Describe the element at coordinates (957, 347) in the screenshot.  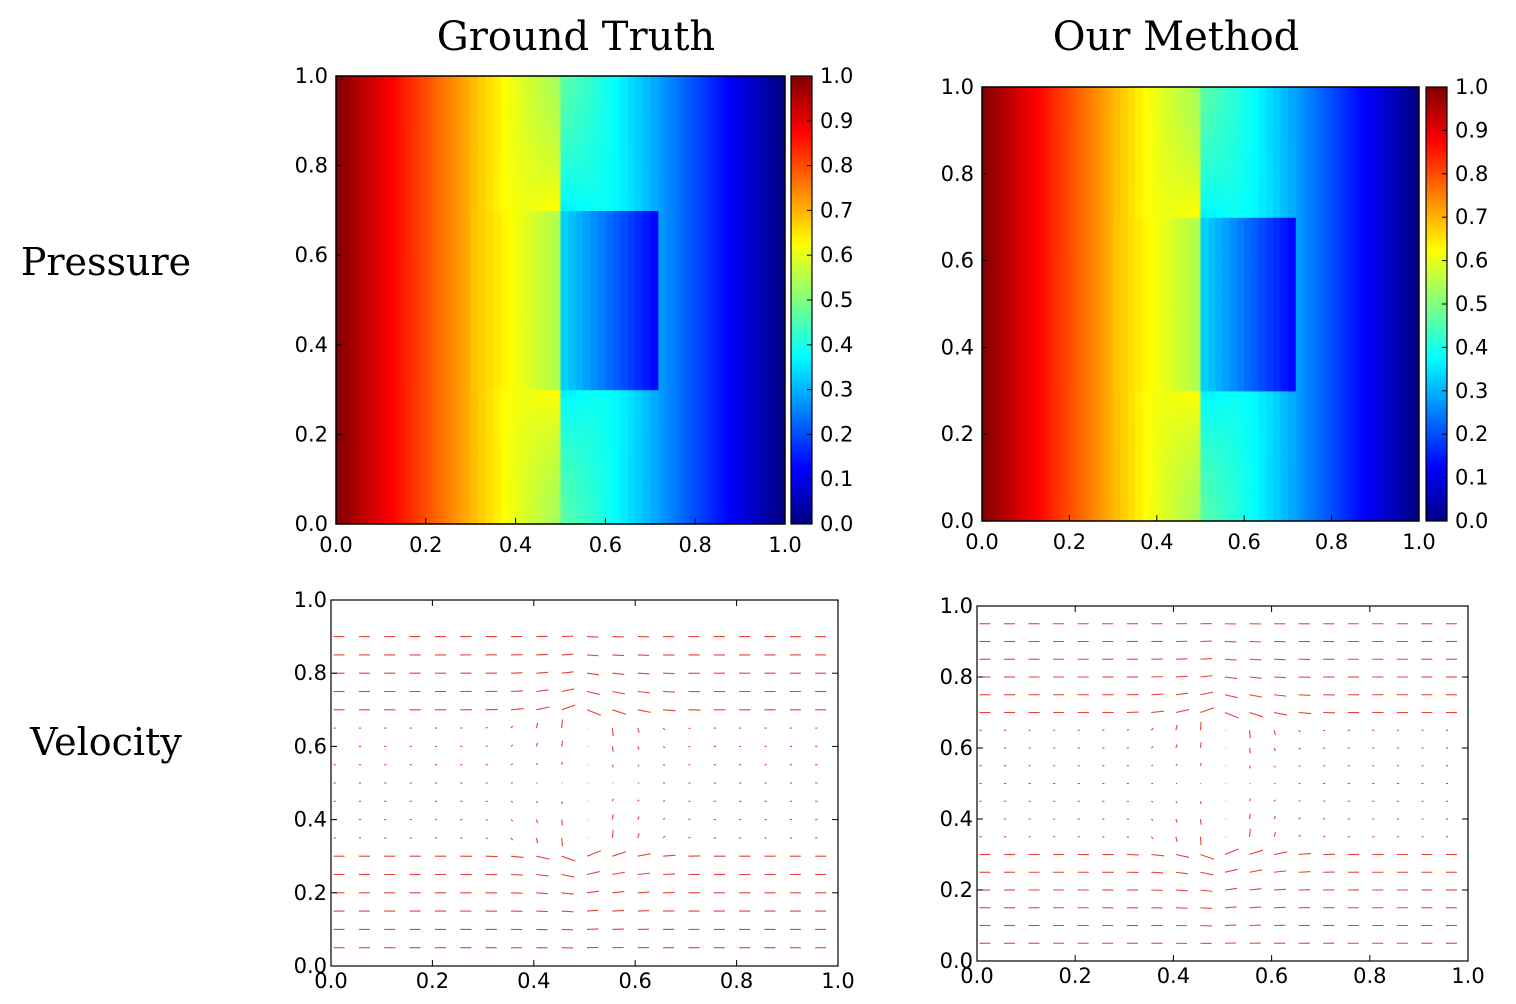
I see `y-tick-label: 0.4` at that location.